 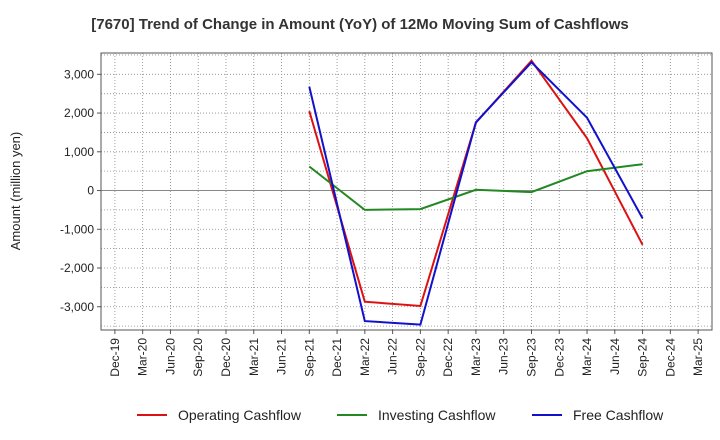 I want to click on legend-label-operating-cashflow: Operating Cashflow, so click(x=240, y=415).